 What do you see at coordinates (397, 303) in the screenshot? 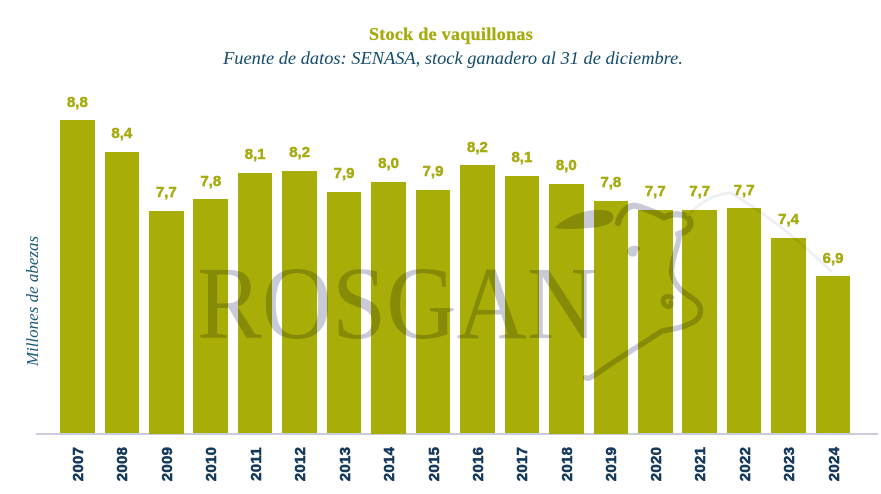
I see `svg-text: ROSGAN` at bounding box center [397, 303].